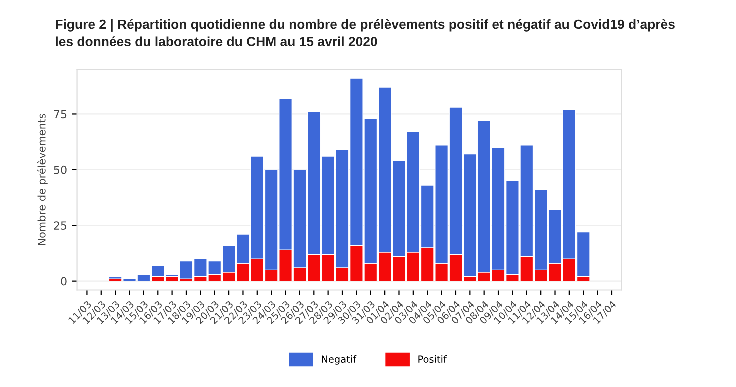 This screenshot has width=736, height=387. Describe the element at coordinates (60, 114) in the screenshot. I see `y-tick-label: 75` at that location.